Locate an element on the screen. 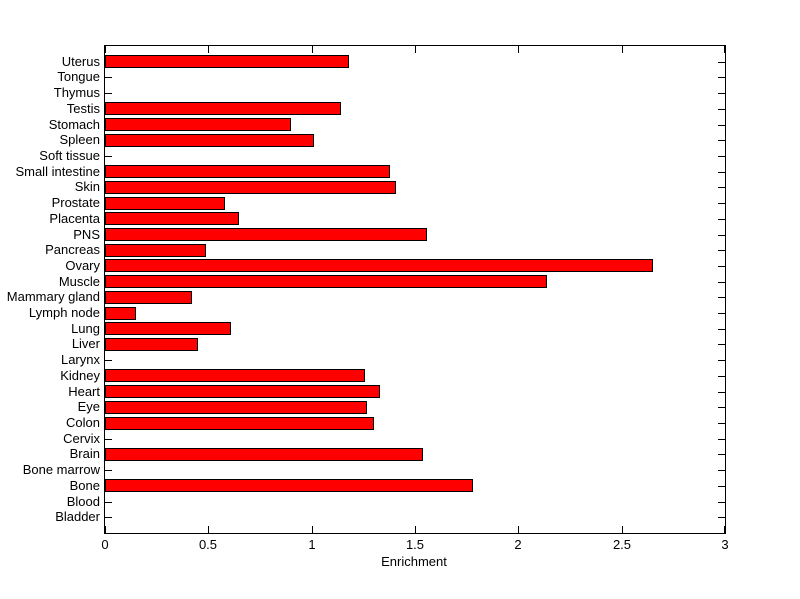 This screenshot has width=800, height=599. y-tick-label: Soft tissue is located at coordinates (69, 155).